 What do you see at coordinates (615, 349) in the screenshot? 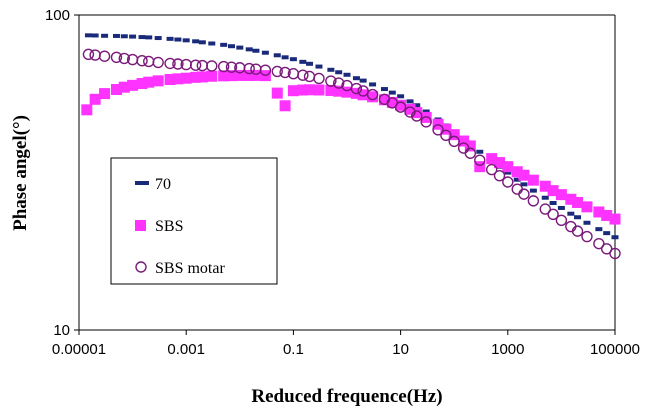
I see `x-tick-label: 100000` at bounding box center [615, 349].